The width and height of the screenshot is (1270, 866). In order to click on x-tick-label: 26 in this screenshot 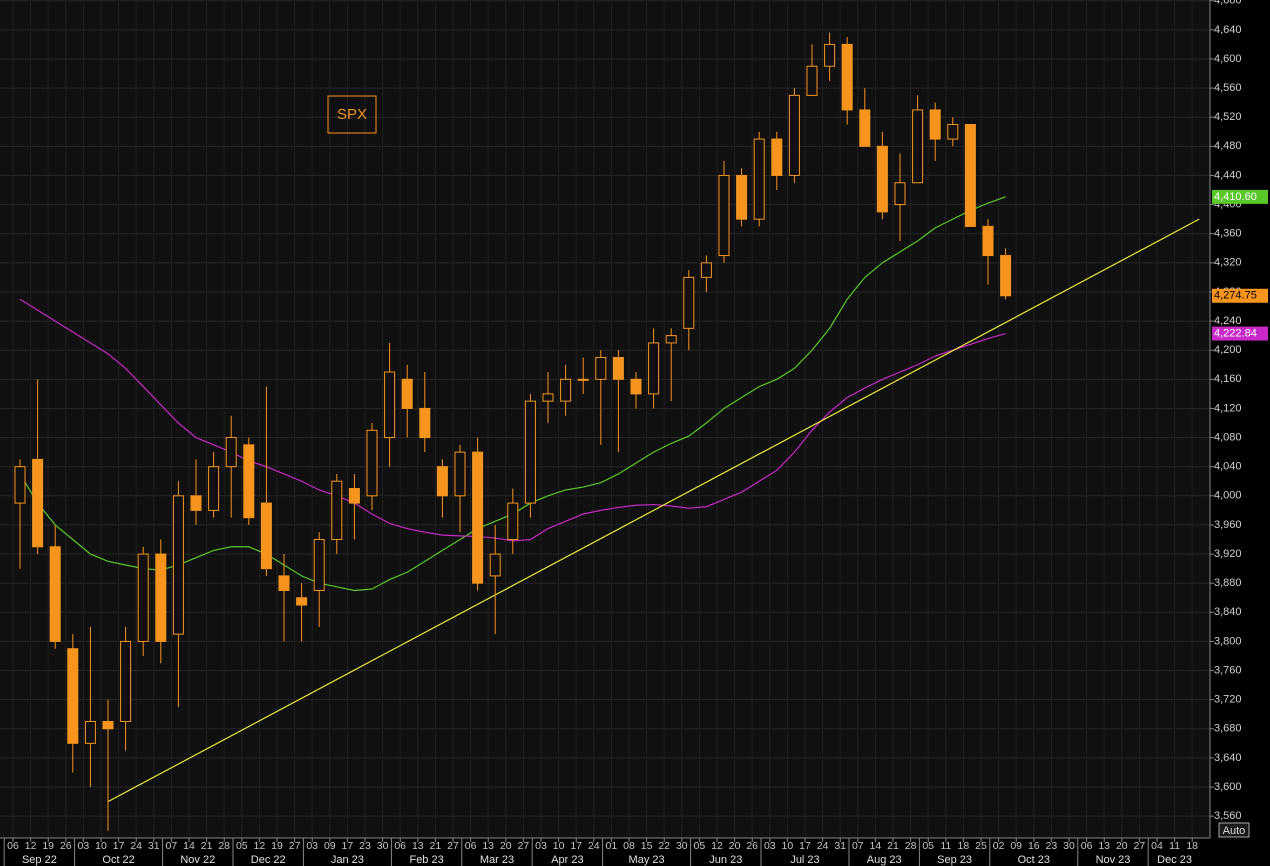, I will do `click(66, 846)`.